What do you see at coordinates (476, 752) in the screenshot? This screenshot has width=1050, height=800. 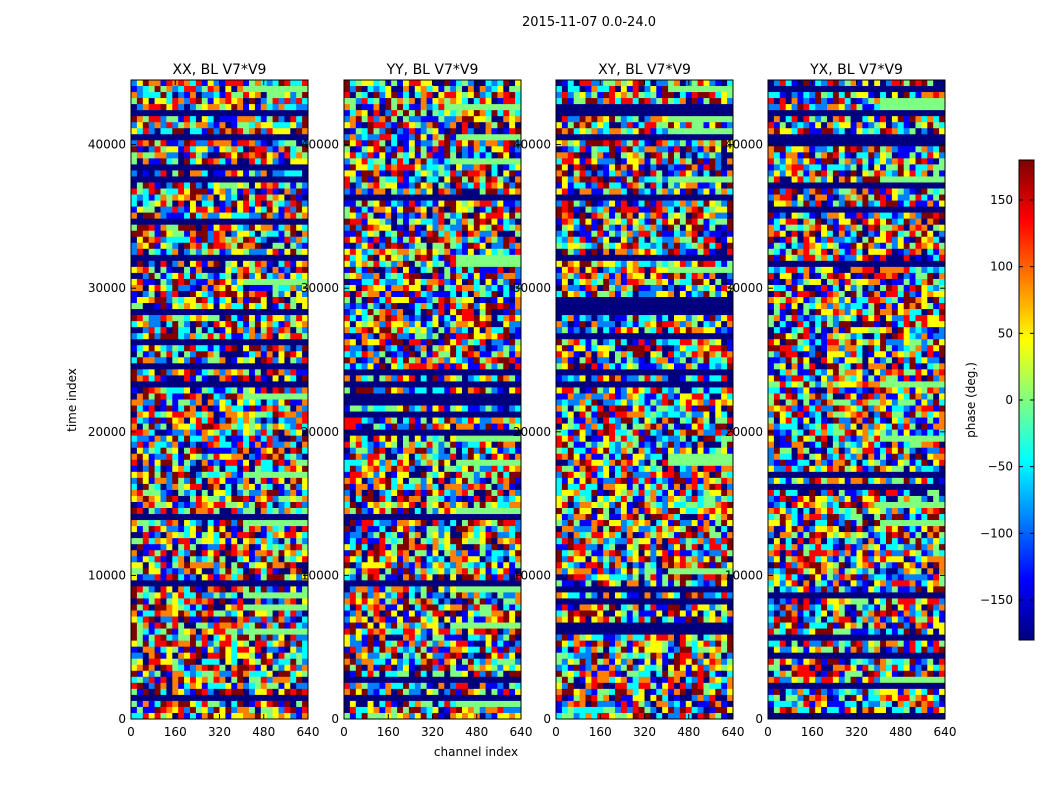 I see `x-axis-label: channel index` at bounding box center [476, 752].